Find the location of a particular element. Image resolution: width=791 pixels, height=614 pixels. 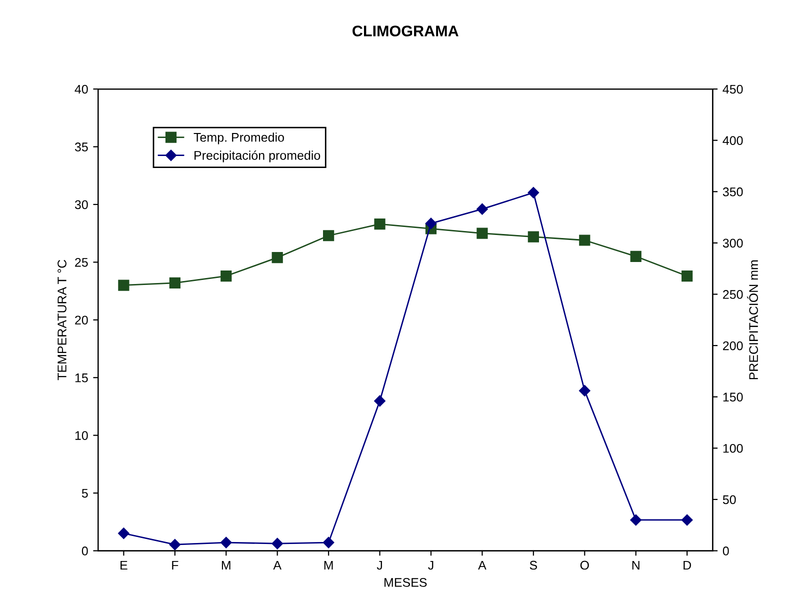

y2-tick-label: 200 is located at coordinates (733, 345).